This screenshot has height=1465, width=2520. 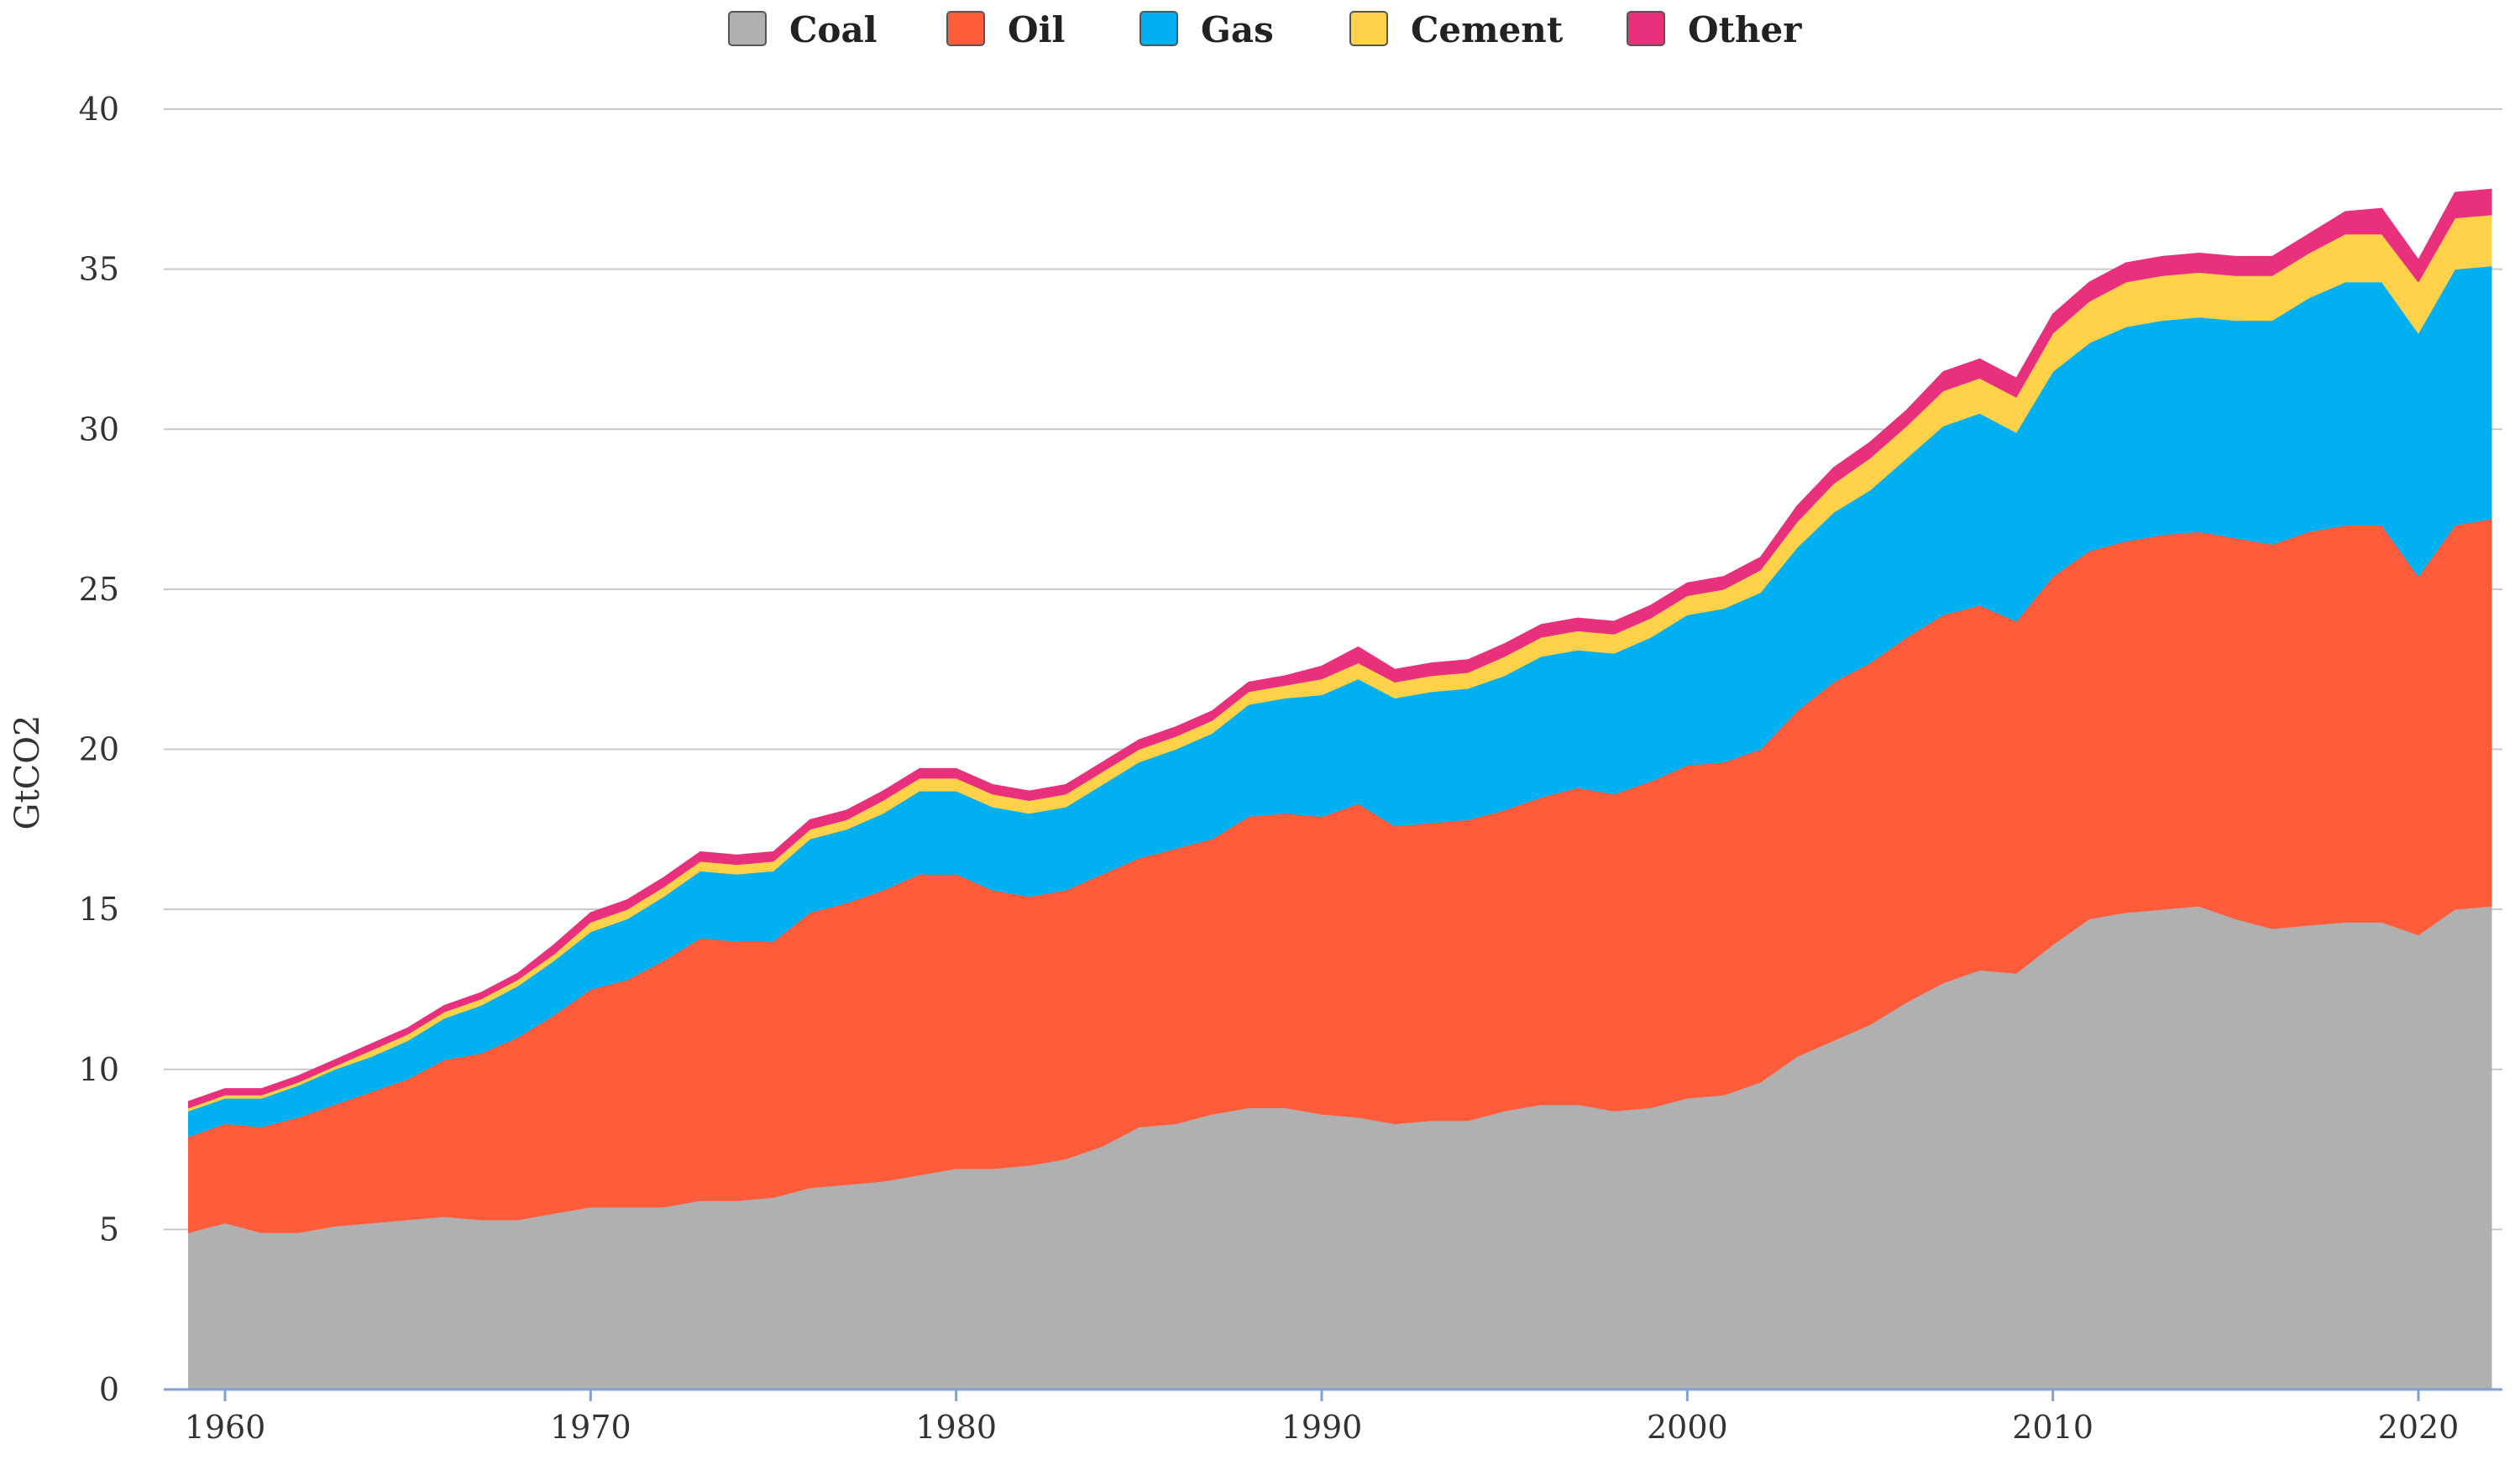 I want to click on legend-item-other: Other, so click(x=1714, y=29).